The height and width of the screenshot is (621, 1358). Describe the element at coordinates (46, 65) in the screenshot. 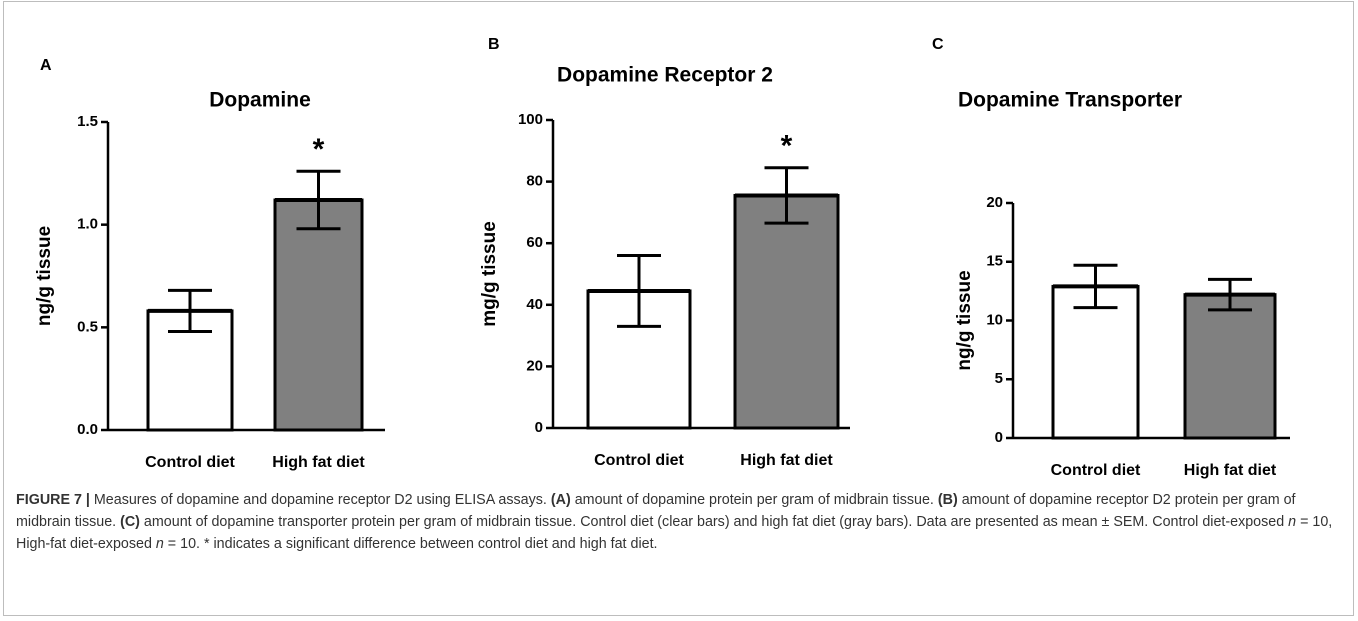

I see `panel-label: A` at that location.